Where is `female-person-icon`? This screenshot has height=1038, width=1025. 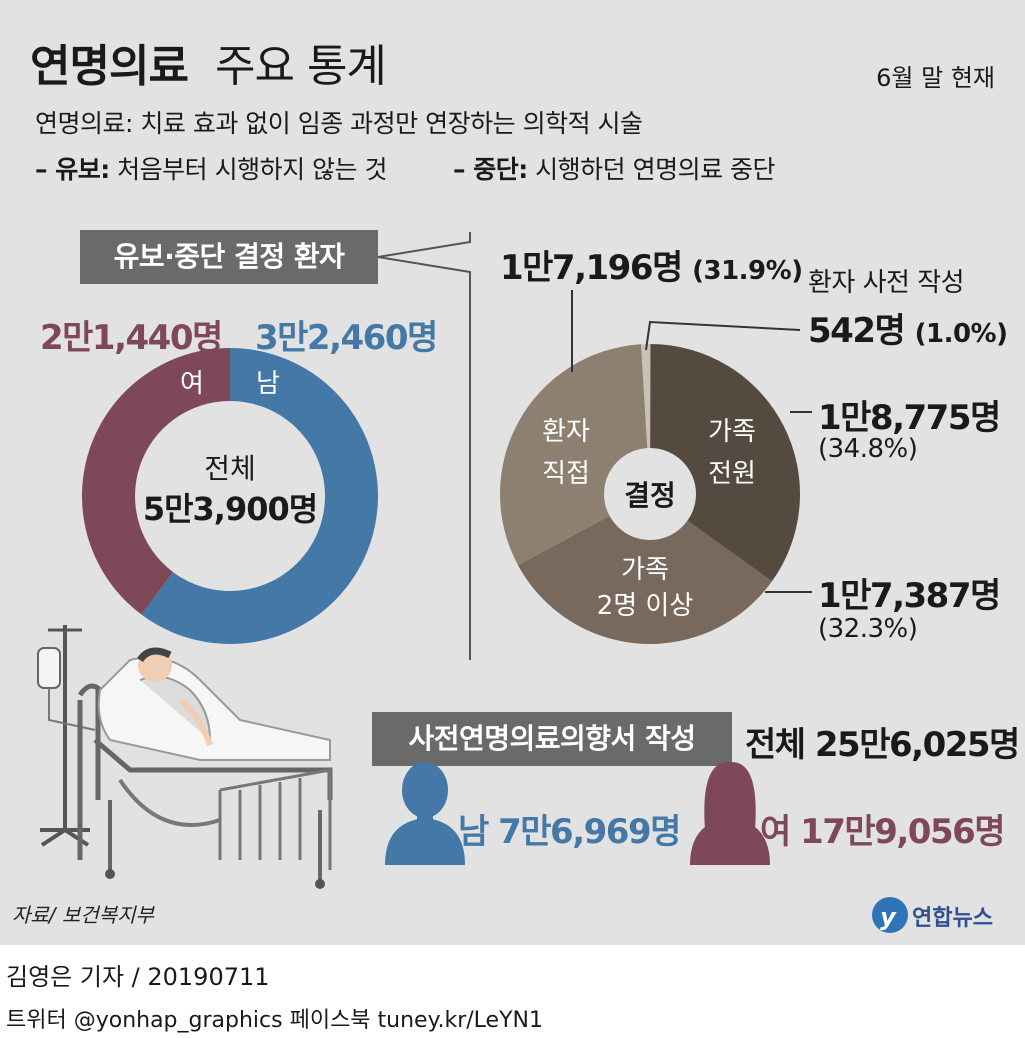 female-person-icon is located at coordinates (730, 813).